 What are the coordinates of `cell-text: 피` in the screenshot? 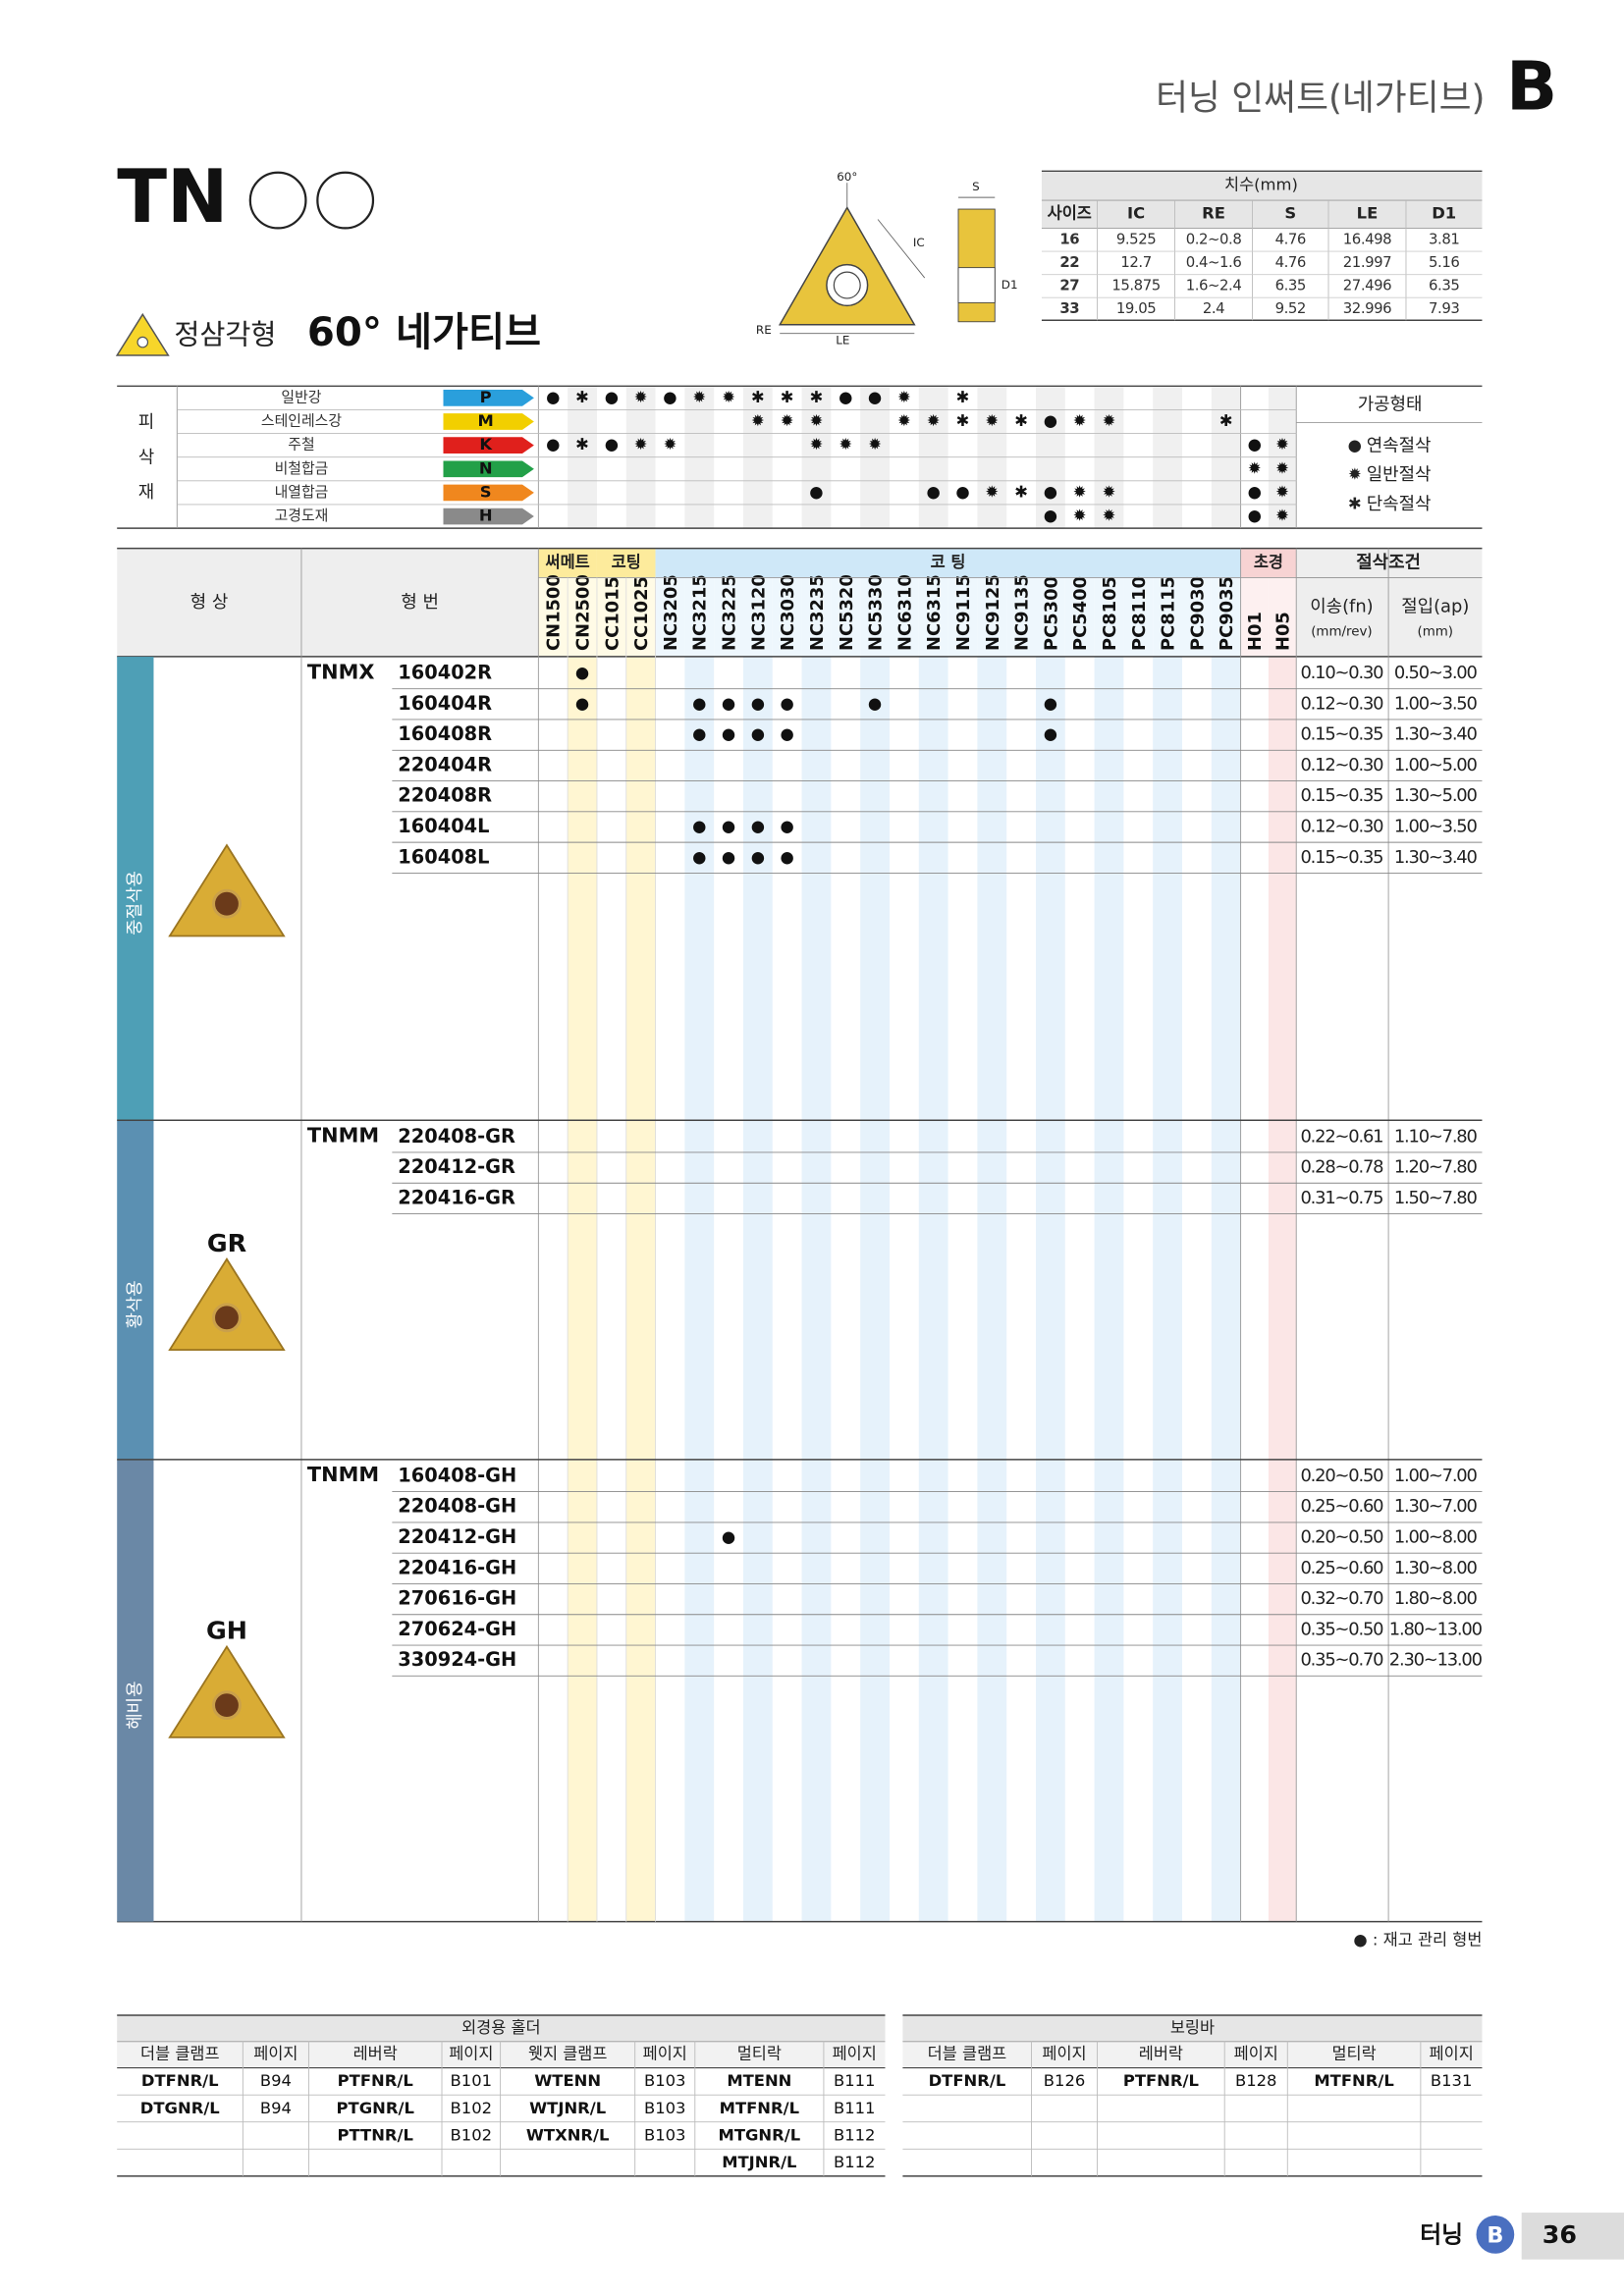 It's located at (146, 423).